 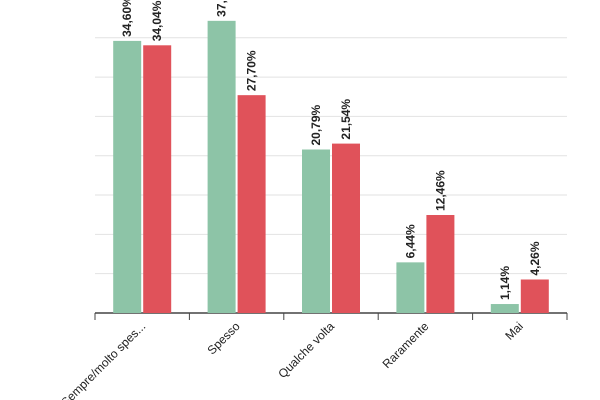 What do you see at coordinates (514, 331) in the screenshot?
I see `x-tick-label: Mai` at bounding box center [514, 331].